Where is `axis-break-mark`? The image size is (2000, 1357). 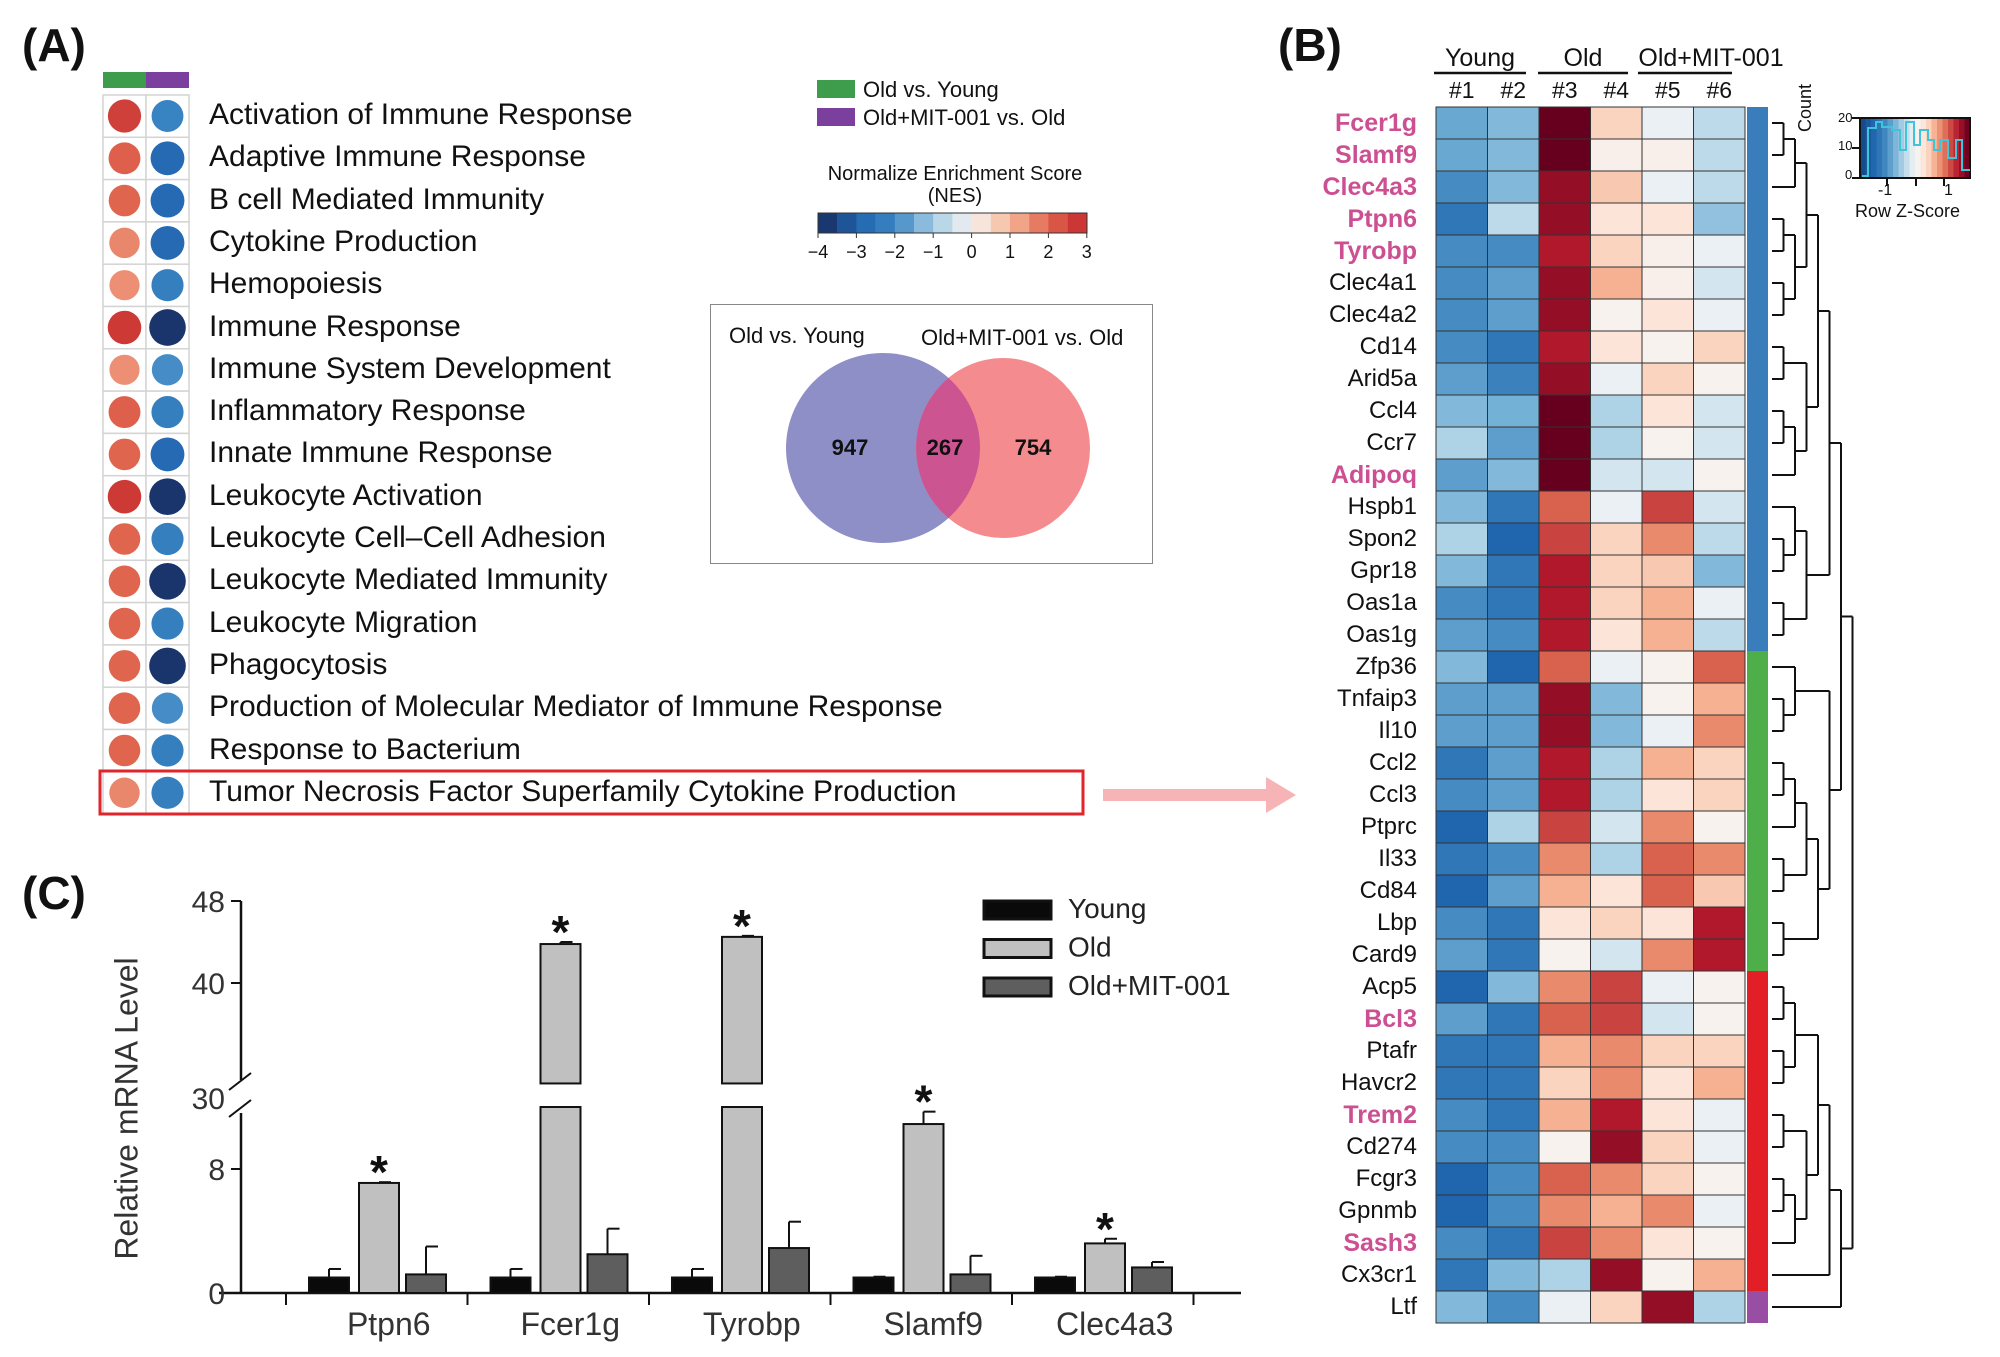
axis-break-mark is located at coordinates (240, 1108).